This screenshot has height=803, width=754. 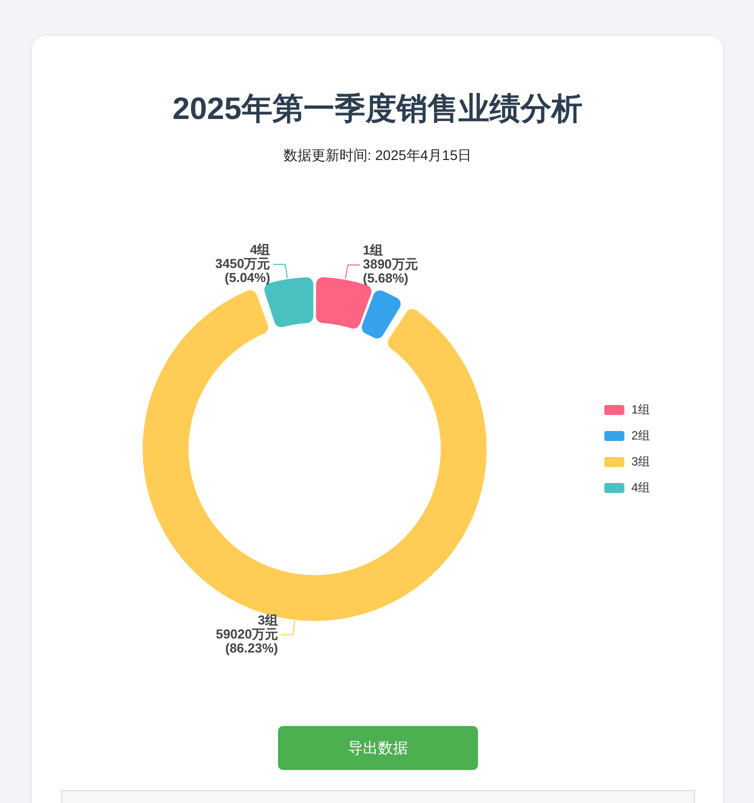 I want to click on slice-label: 3组, so click(x=268, y=620).